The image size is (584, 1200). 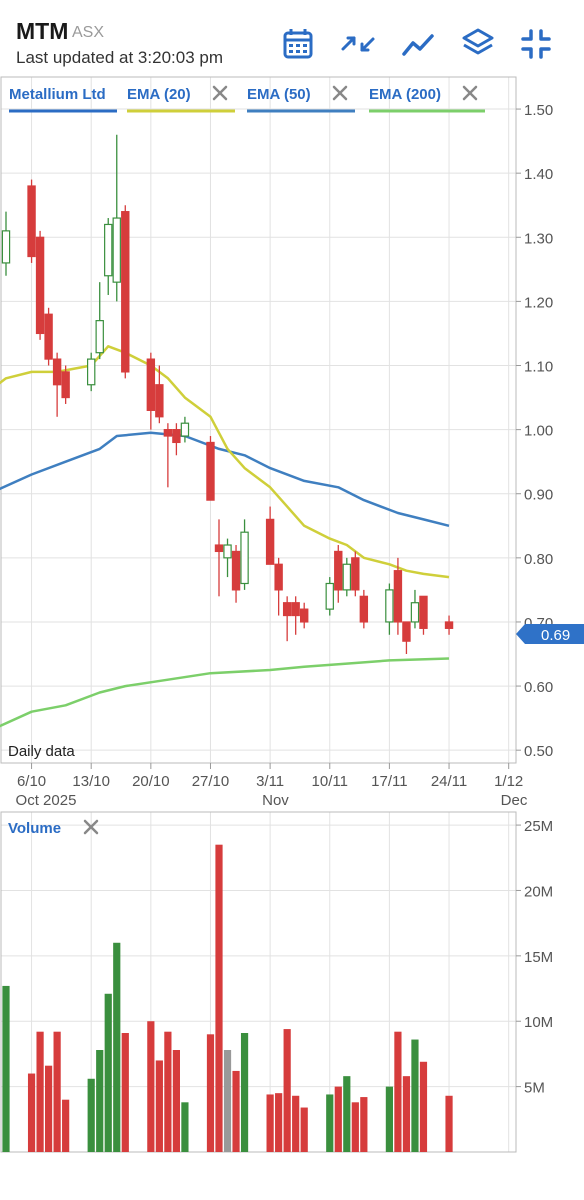 I want to click on chart-type-button, so click(x=418, y=44).